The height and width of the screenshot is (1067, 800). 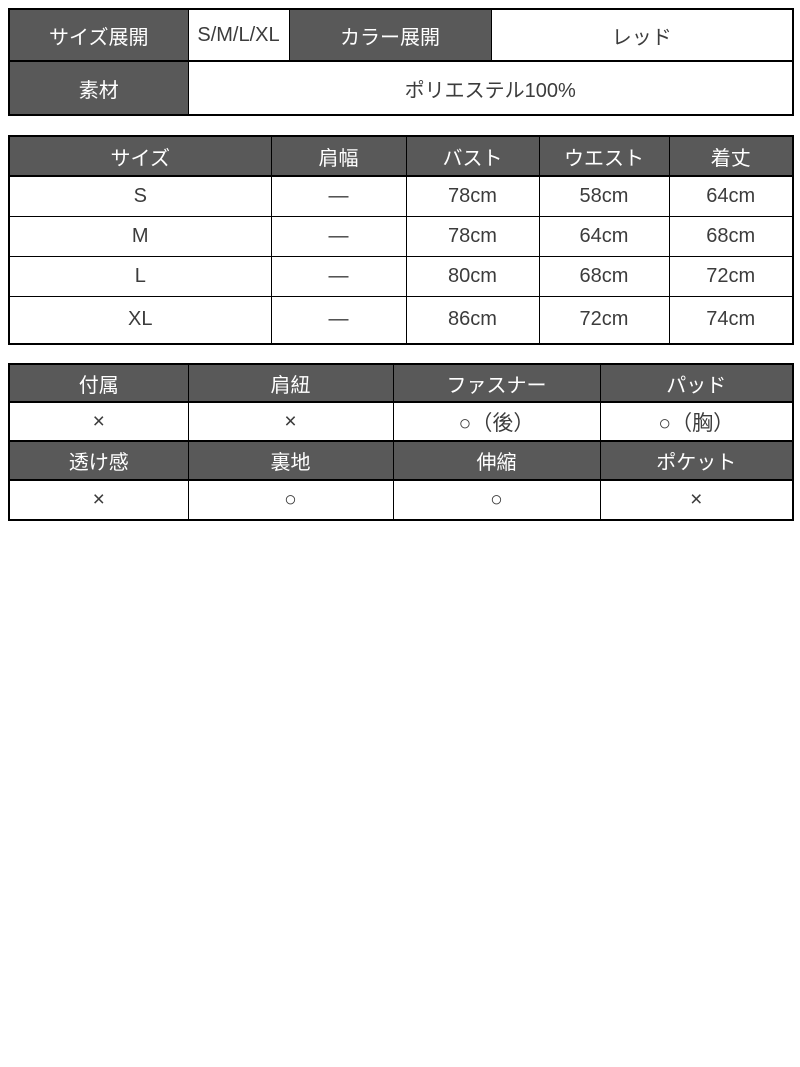 What do you see at coordinates (390, 35) in the screenshot?
I see `color-range-header: カラー展開` at bounding box center [390, 35].